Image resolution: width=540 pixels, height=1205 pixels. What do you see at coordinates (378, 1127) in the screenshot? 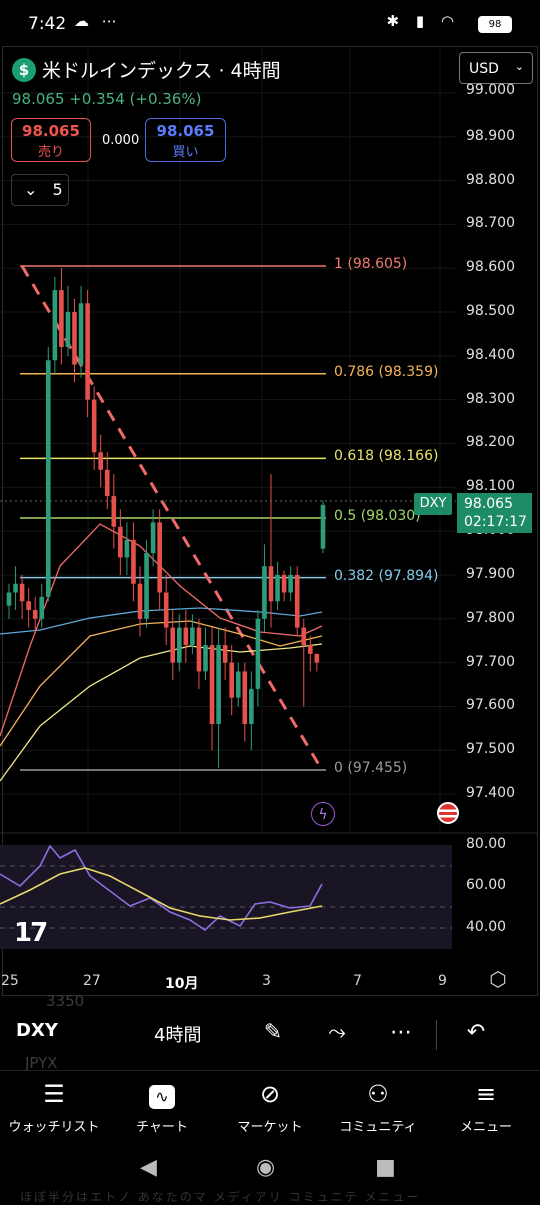
I see `nav-label: コミュニティ` at bounding box center [378, 1127].